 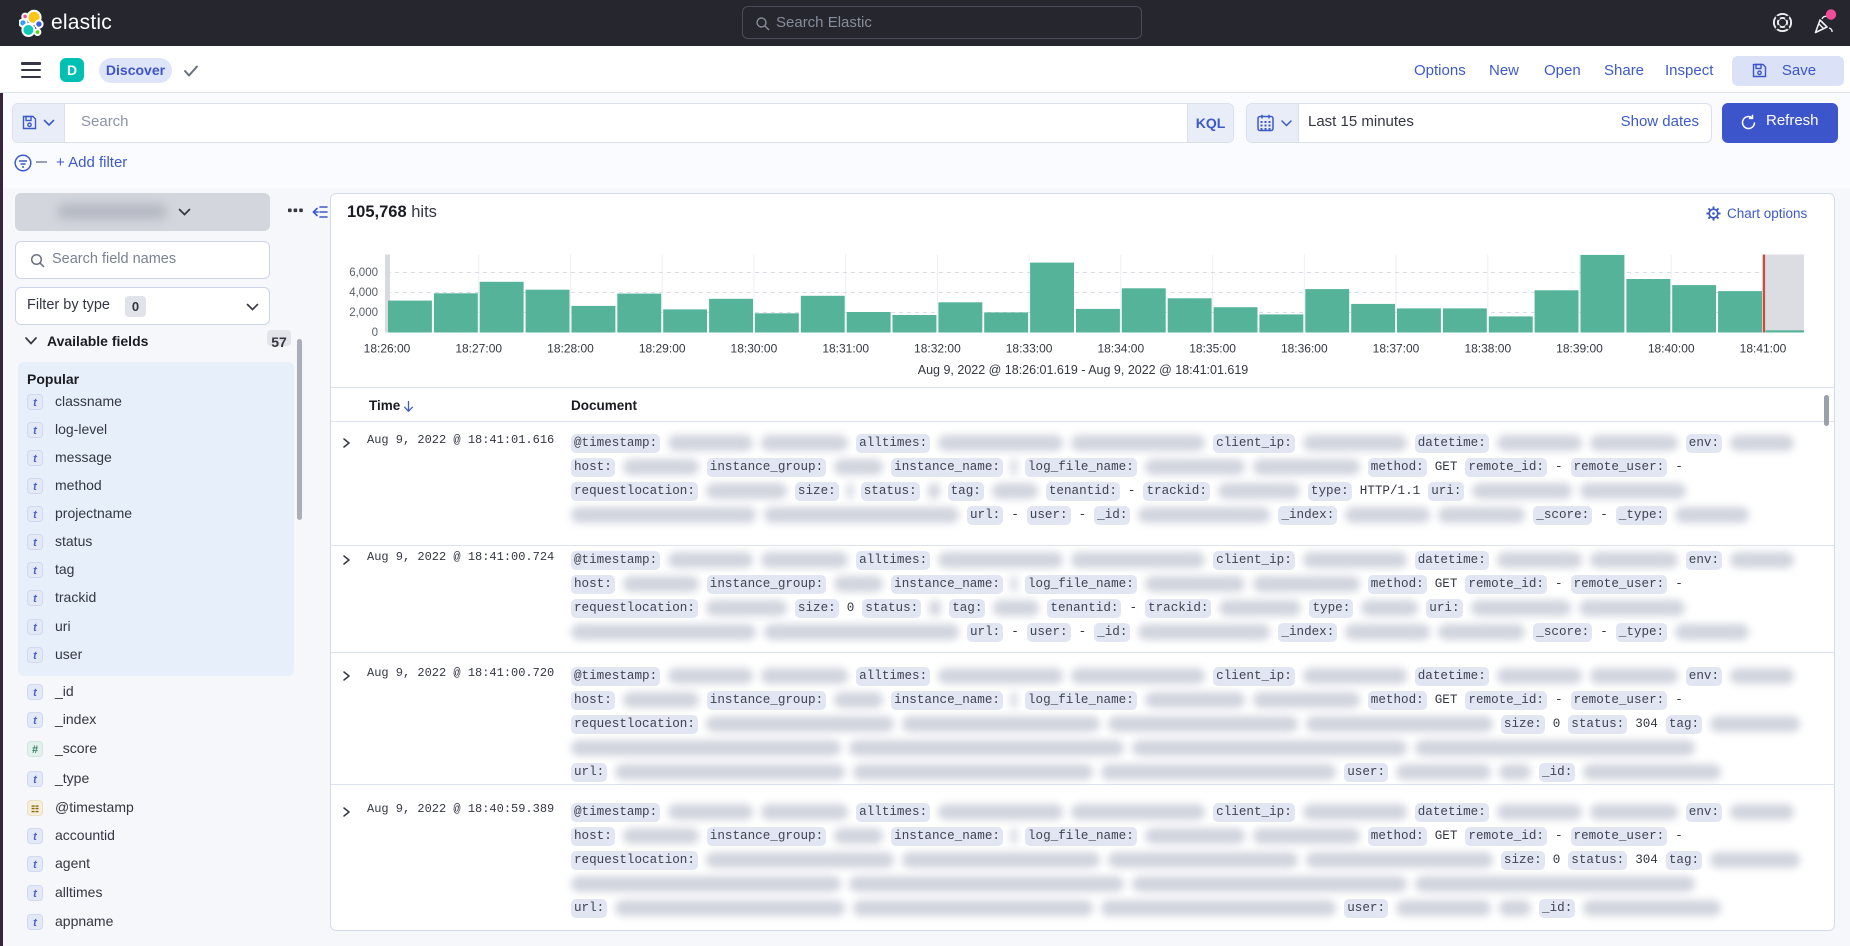 I want to click on svg-text: 18:34:00, so click(x=1120, y=349).